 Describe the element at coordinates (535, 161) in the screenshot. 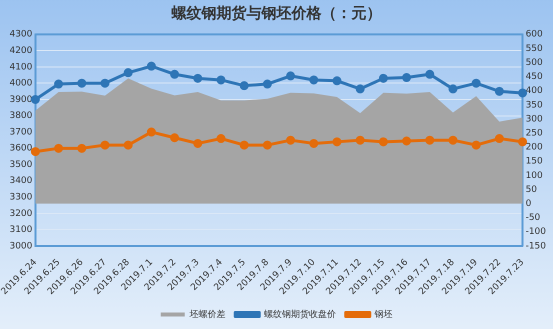

I see `y2-tick-label: 150` at that location.